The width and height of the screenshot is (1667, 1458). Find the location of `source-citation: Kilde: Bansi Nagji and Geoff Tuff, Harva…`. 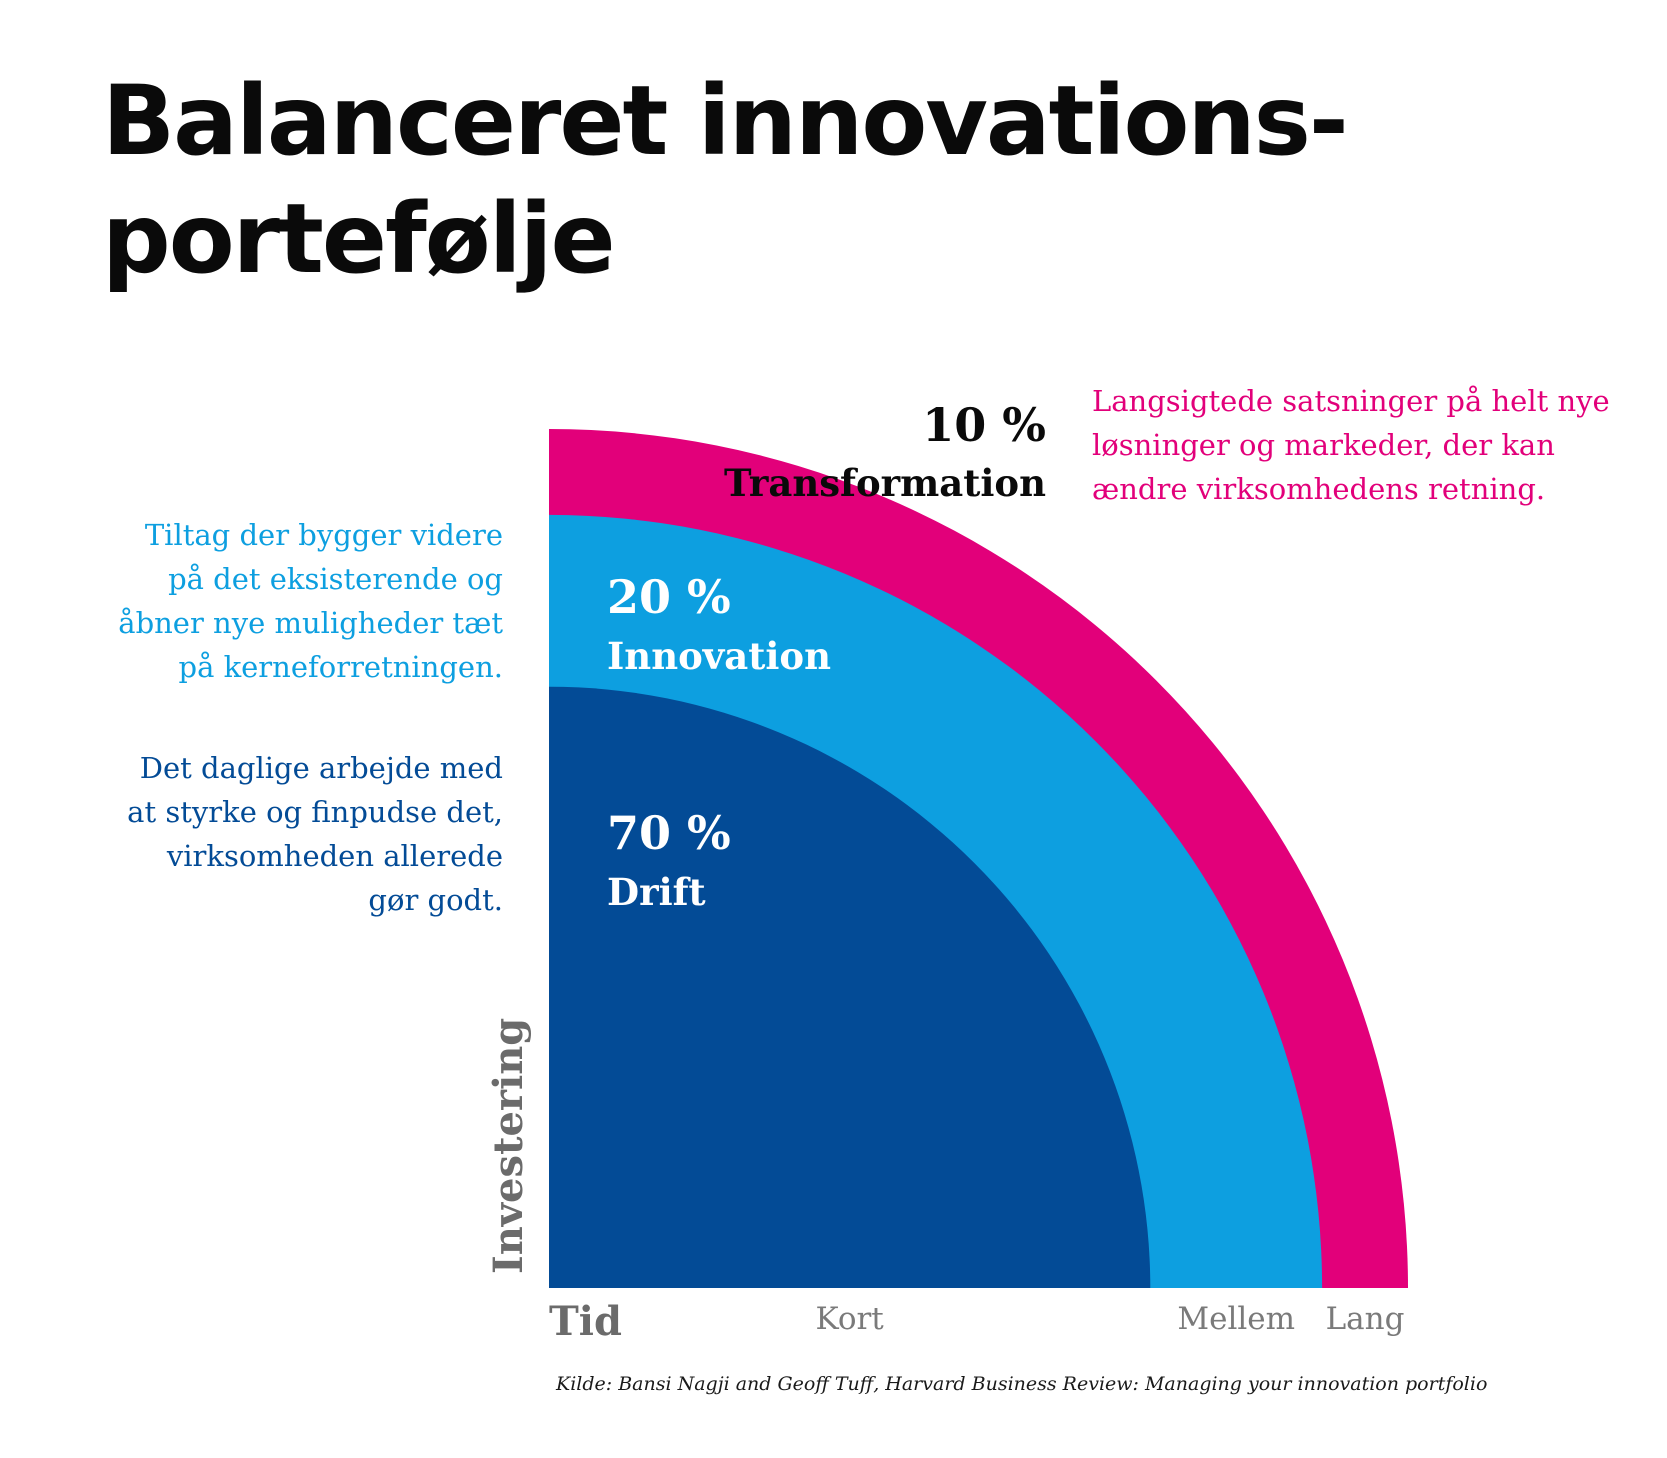

source-citation: Kilde: Bansi Nagji and Geoff Tuff, Harva… is located at coordinates (1022, 1384).